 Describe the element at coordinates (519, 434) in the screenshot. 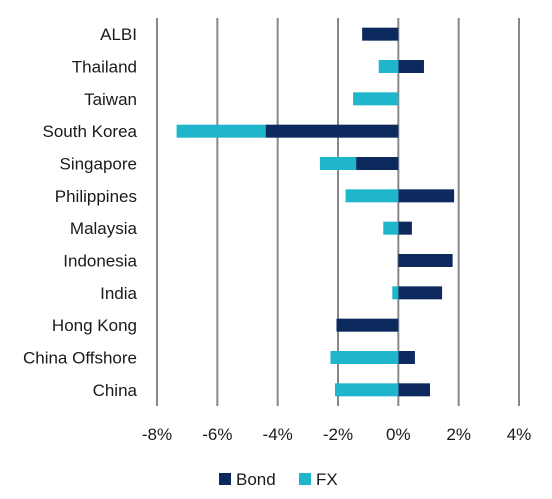

I see `x-tick-label: 4%` at that location.